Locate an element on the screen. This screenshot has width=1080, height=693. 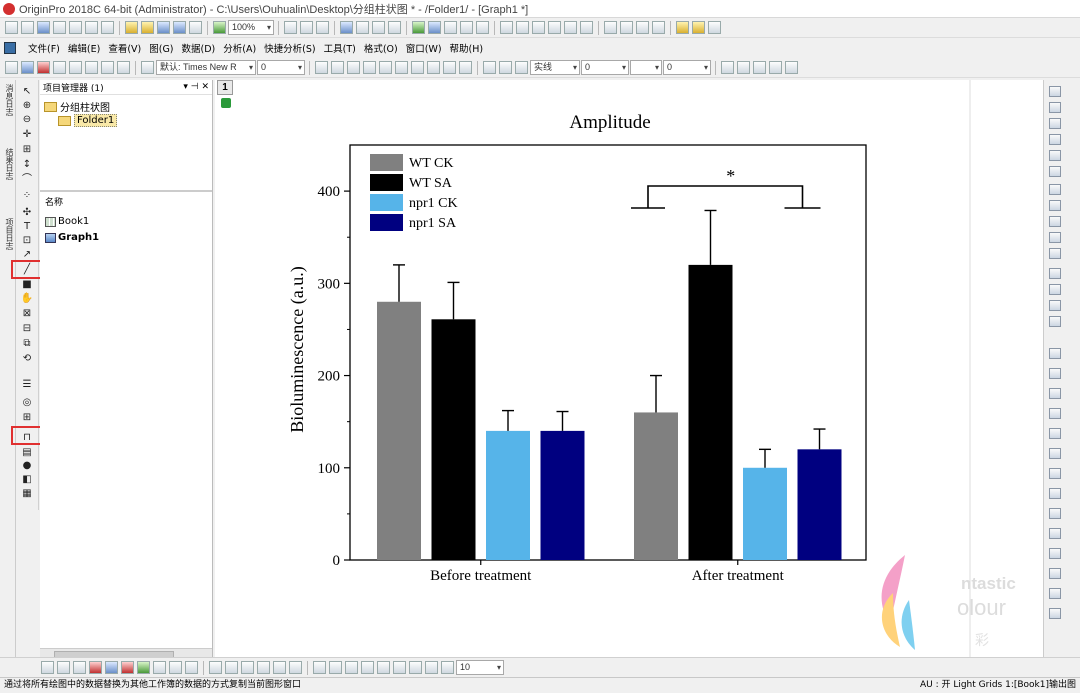
column-plot-icon is located at coordinates (43, 67).